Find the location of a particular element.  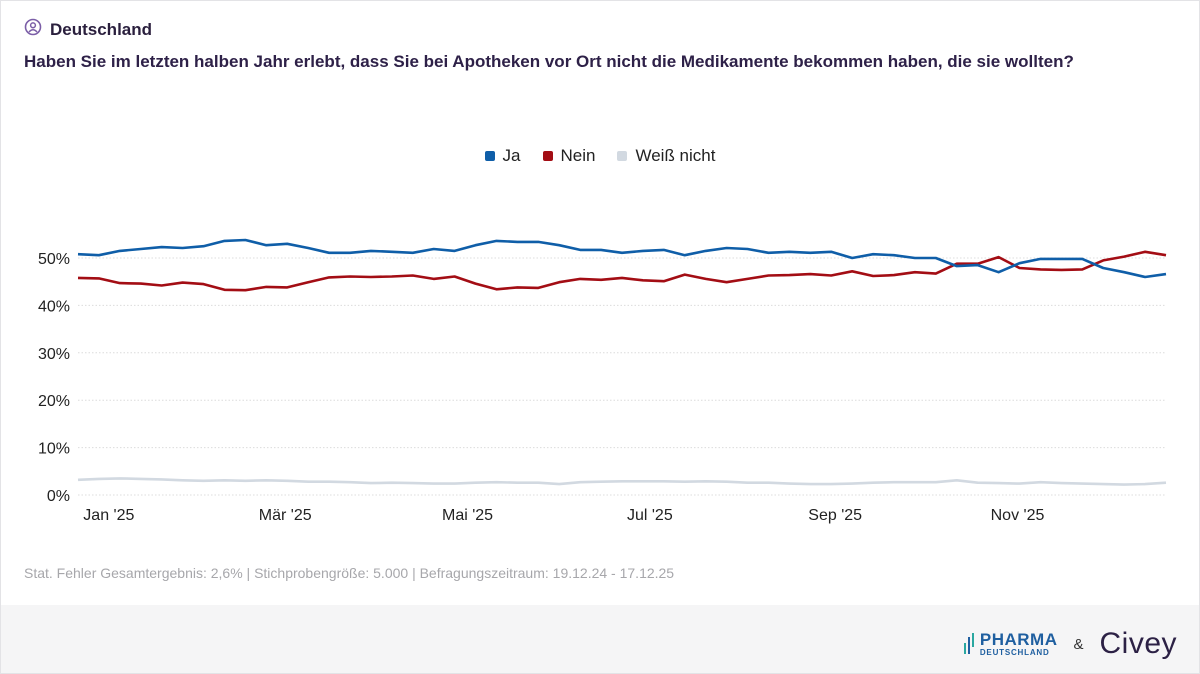

x-tick-label: Sep '25 is located at coordinates (835, 515).